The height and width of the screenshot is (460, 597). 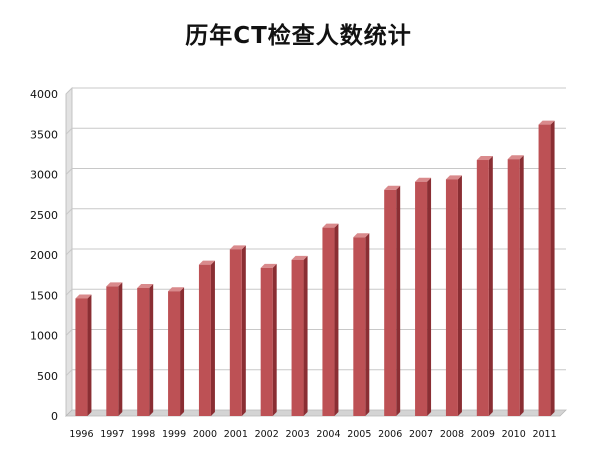 I want to click on y-tick-label: 3500, so click(x=44, y=134).